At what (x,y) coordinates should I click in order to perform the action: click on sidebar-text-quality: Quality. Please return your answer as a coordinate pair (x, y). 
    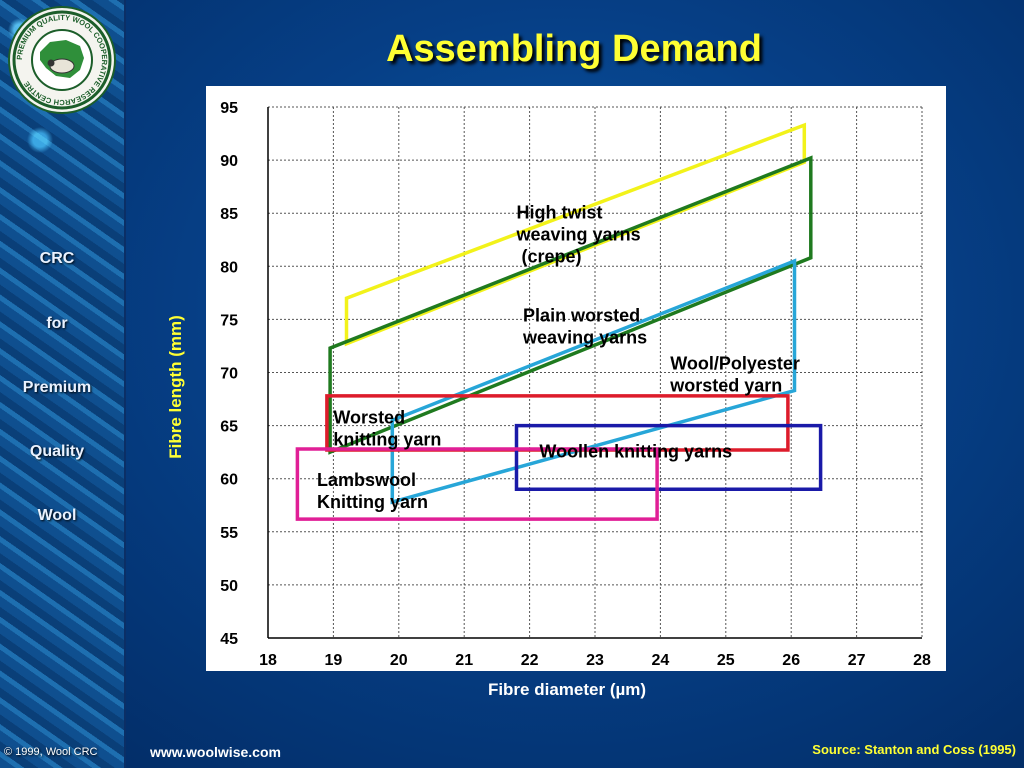
    Looking at the image, I should click on (57, 451).